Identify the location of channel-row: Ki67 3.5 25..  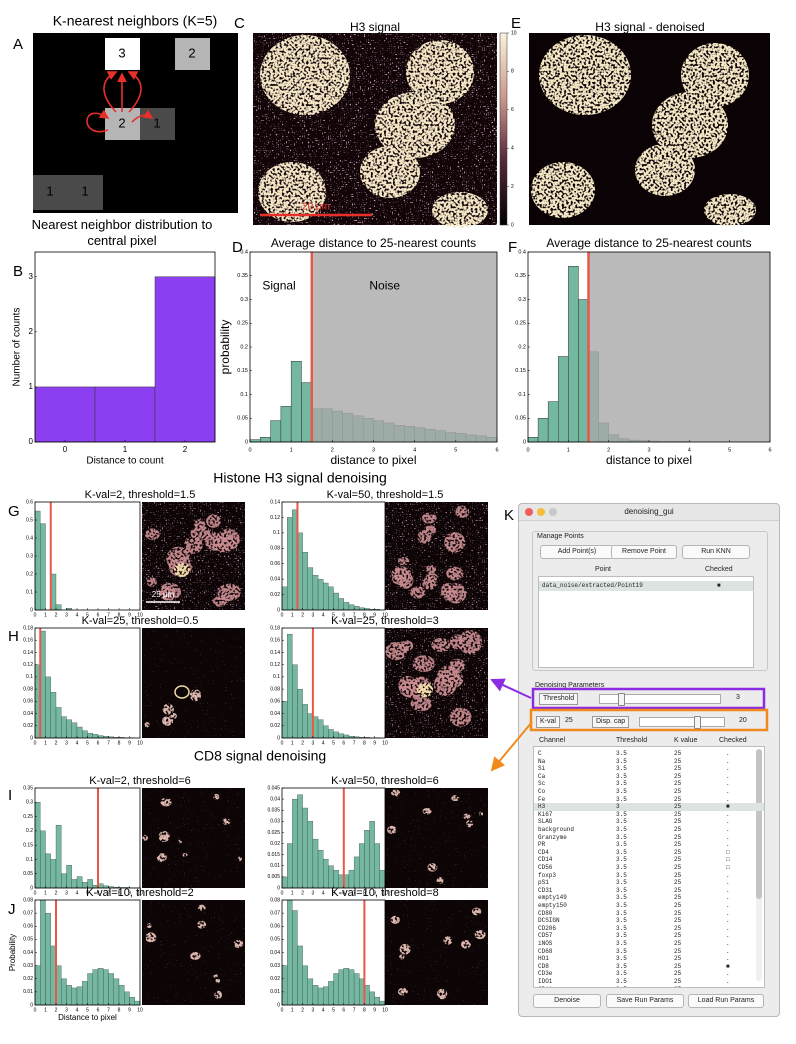
(649, 815).